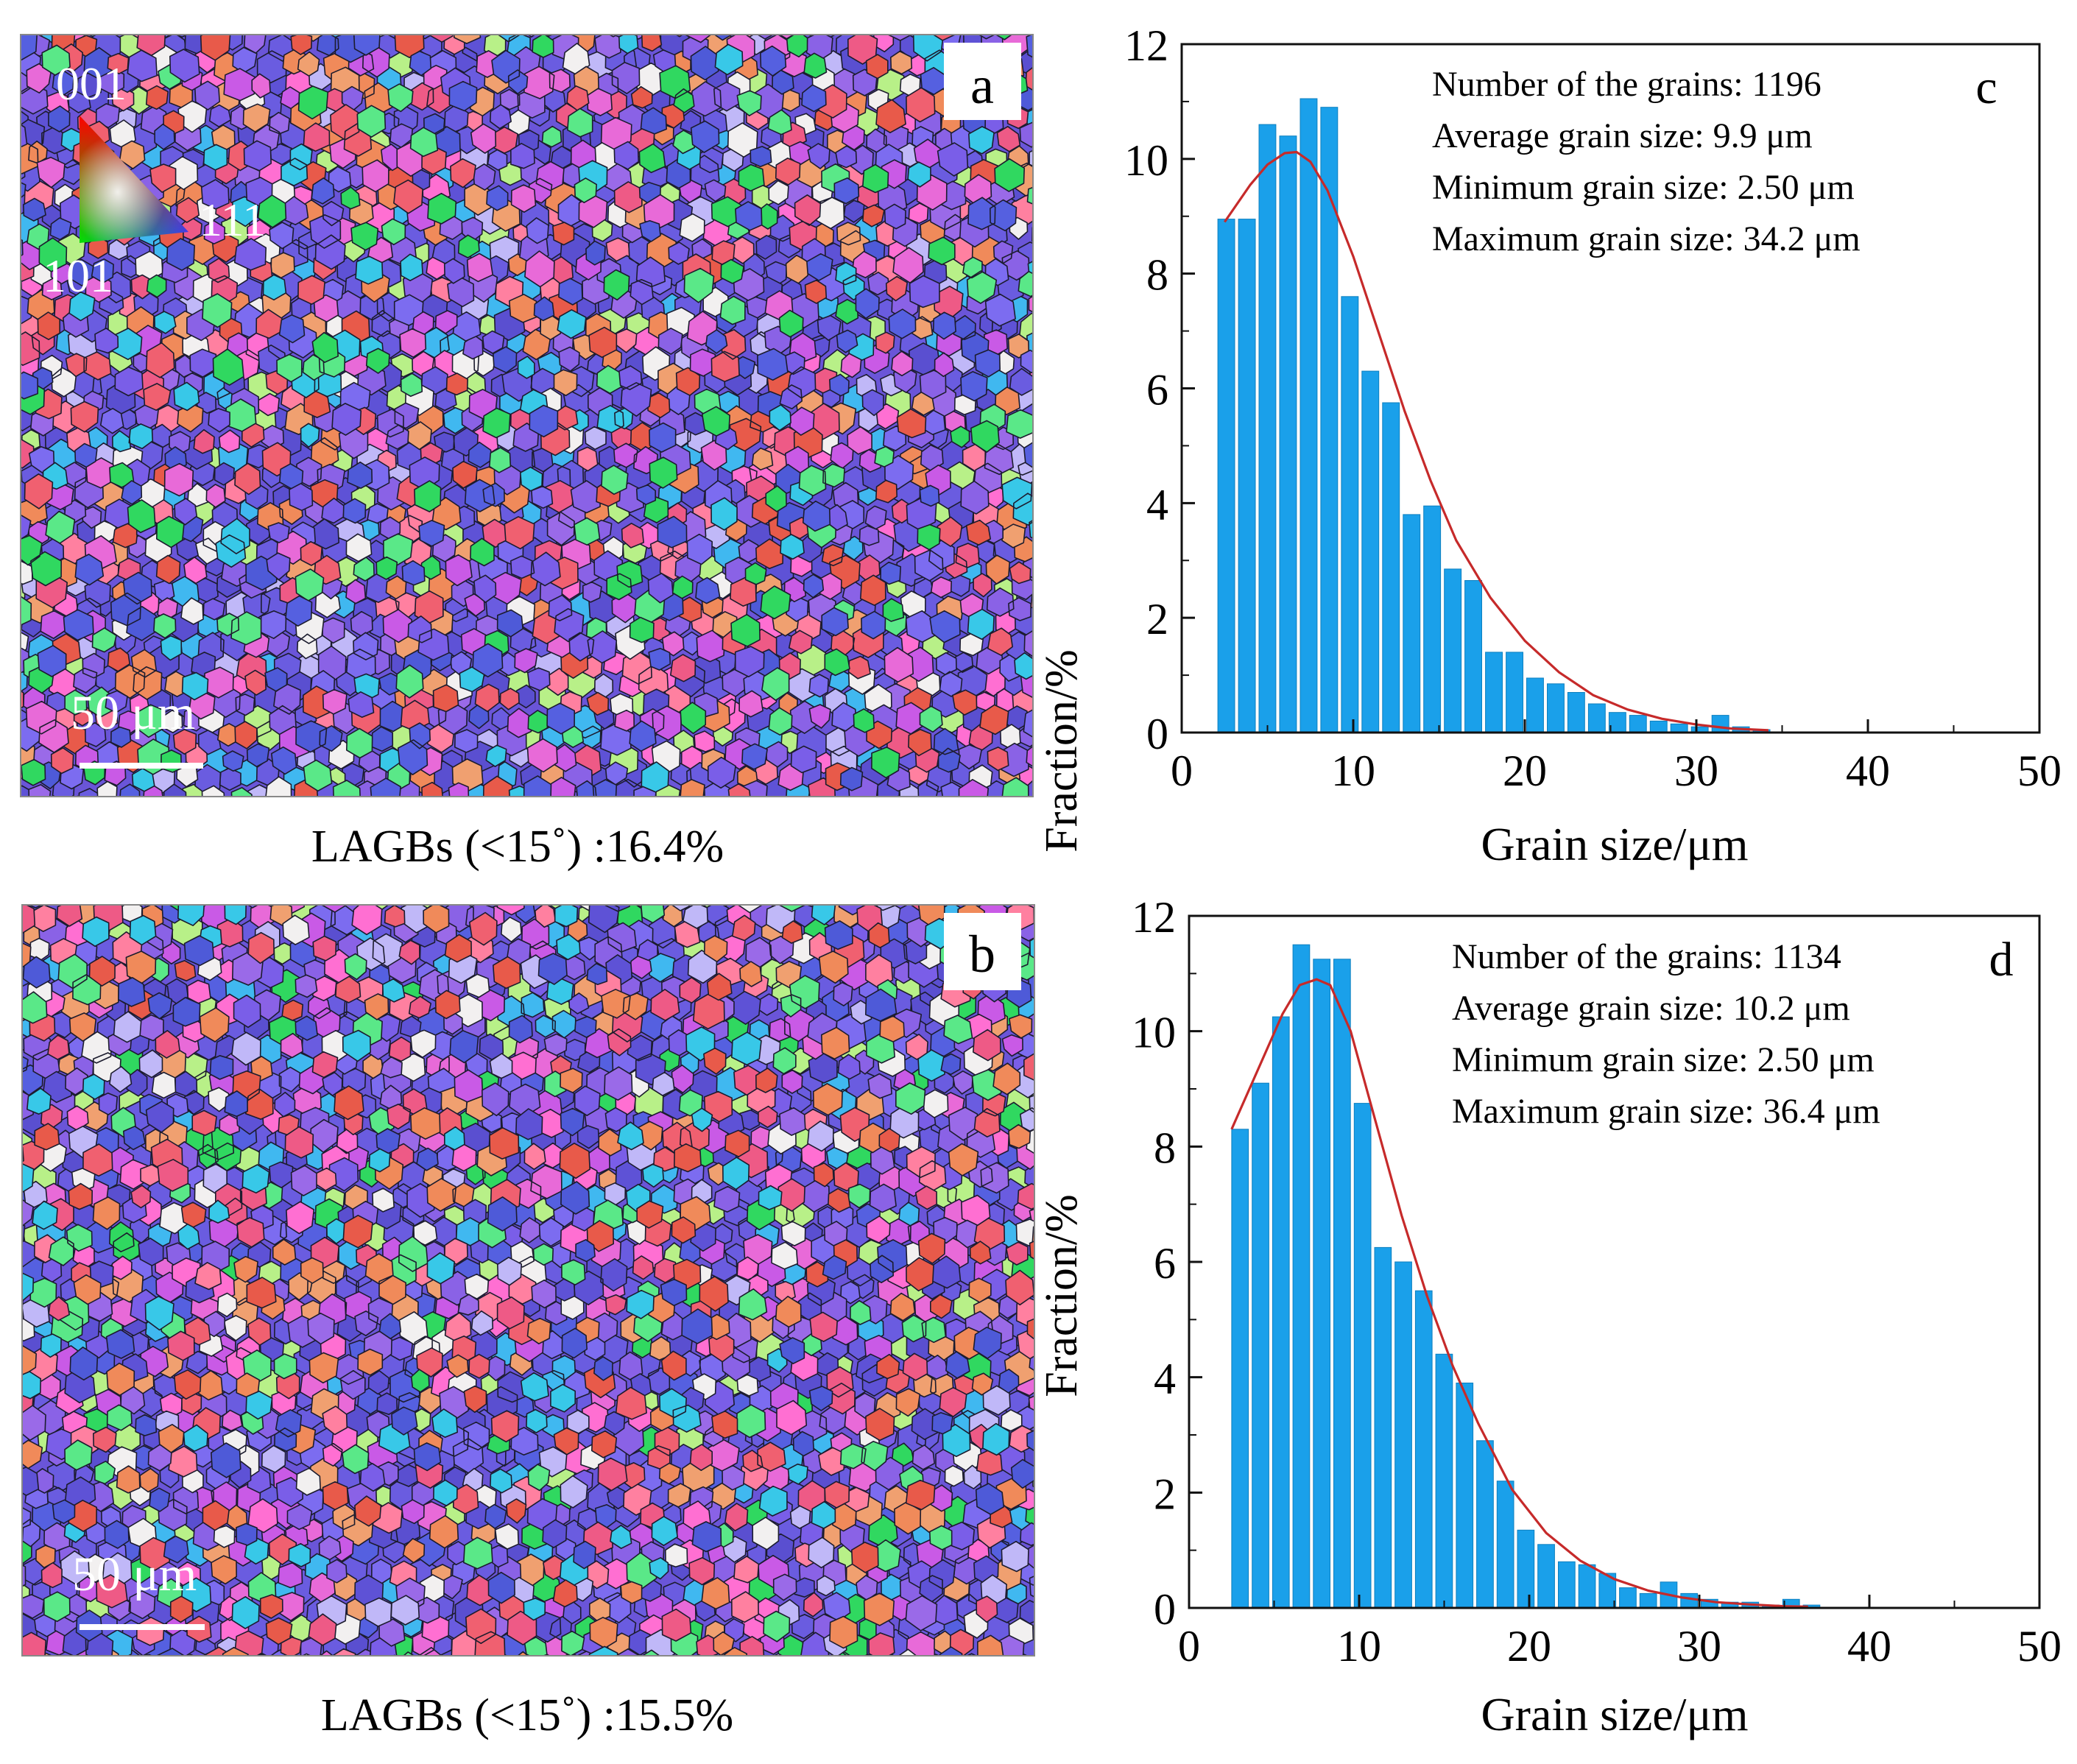 This screenshot has height=1764, width=2077. I want to click on ipf-label-101: 101, so click(78, 276).